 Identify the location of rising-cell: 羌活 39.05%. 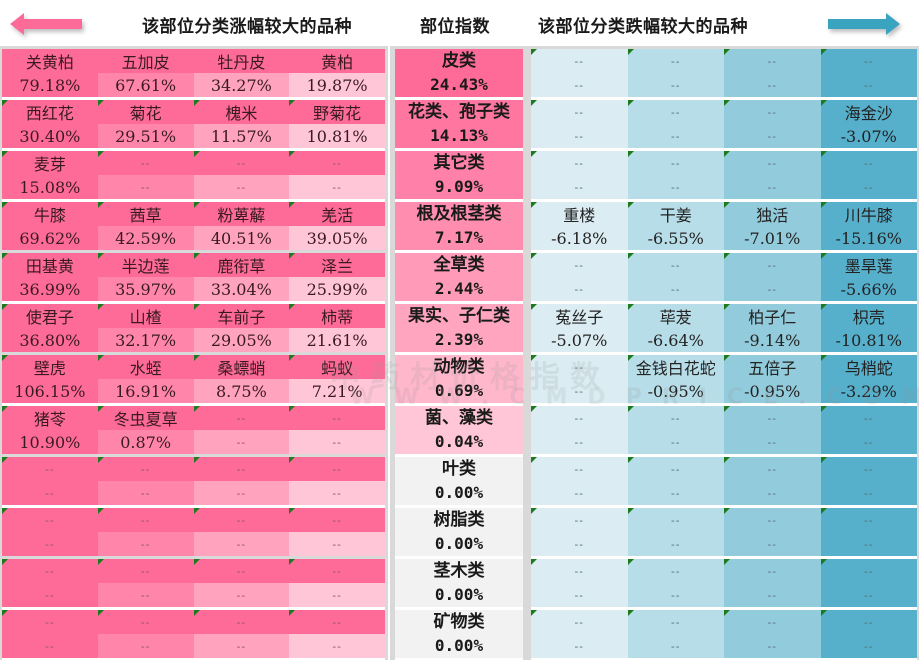
(337, 226).